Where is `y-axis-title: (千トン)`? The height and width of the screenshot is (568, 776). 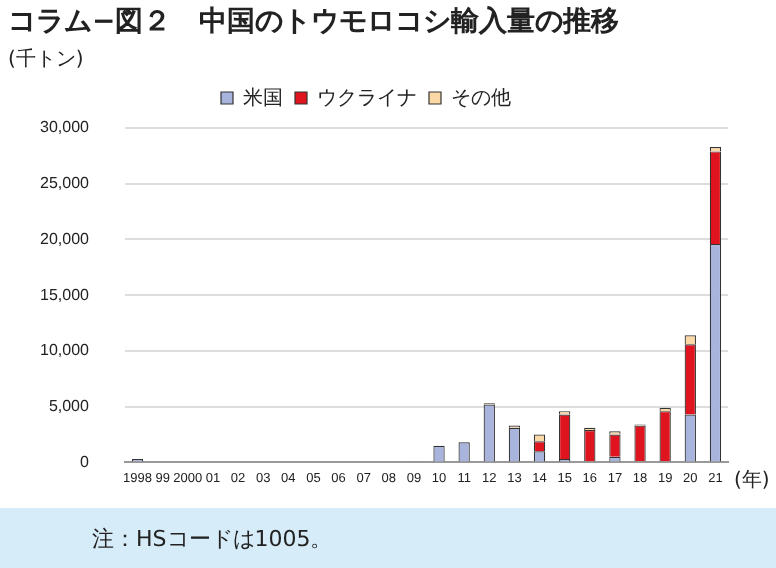 y-axis-title: (千トン) is located at coordinates (46, 59).